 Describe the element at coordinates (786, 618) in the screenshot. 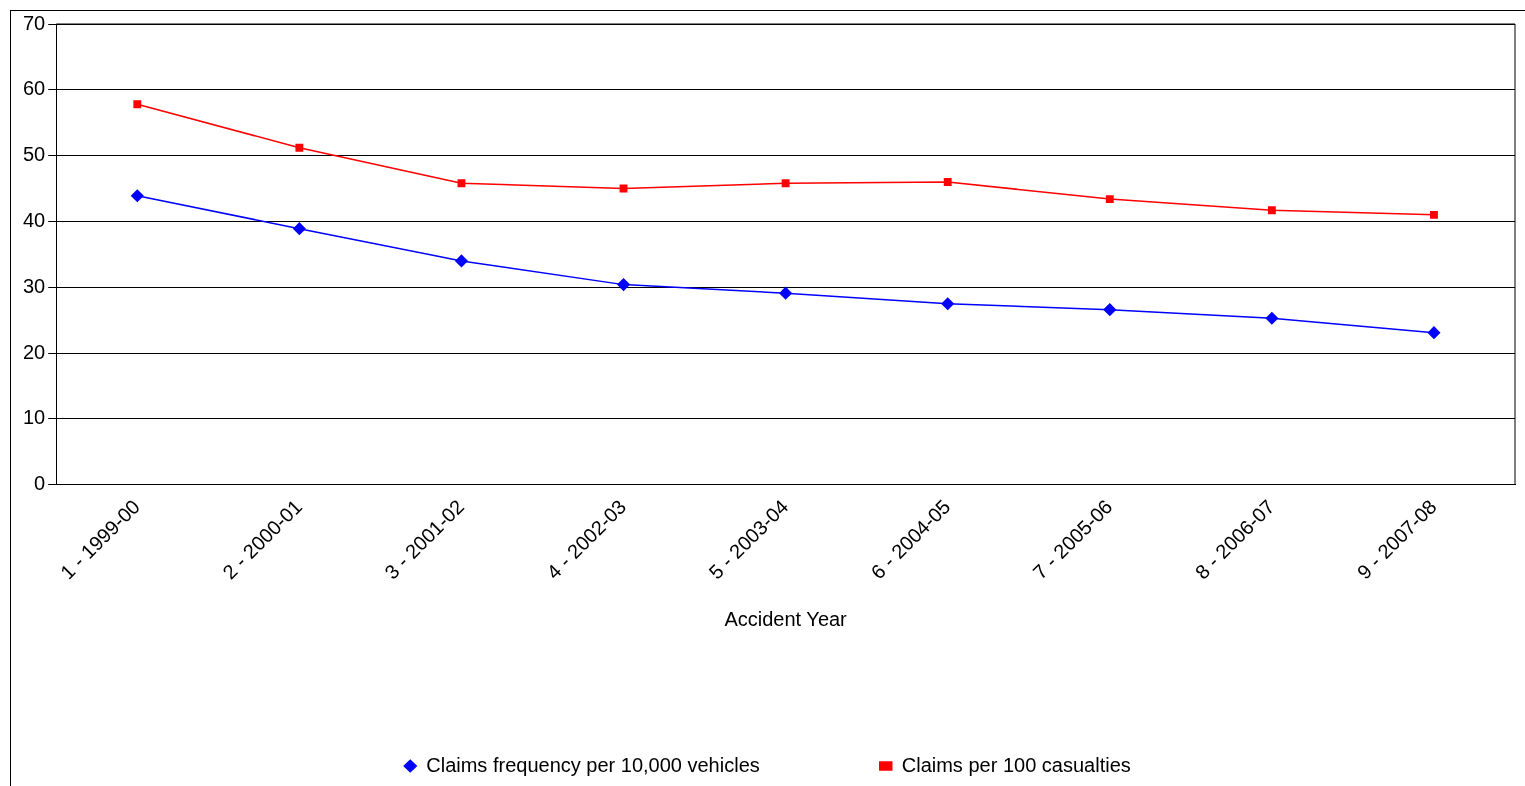

I see `x-axis-title: Accident Year` at that location.